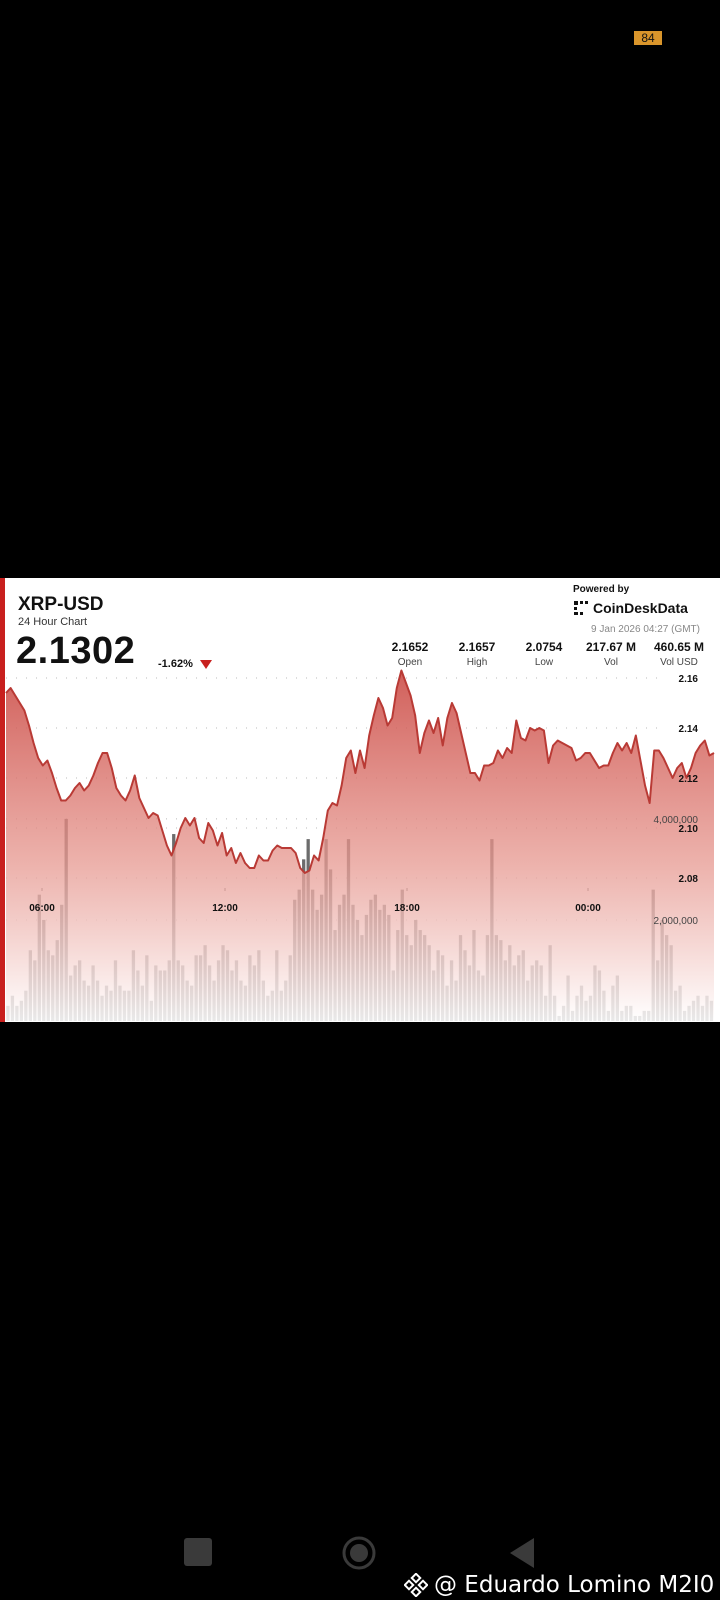 Image resolution: width=720 pixels, height=1600 pixels. Describe the element at coordinates (689, 779) in the screenshot. I see `price-tick-label: 2.12` at that location.